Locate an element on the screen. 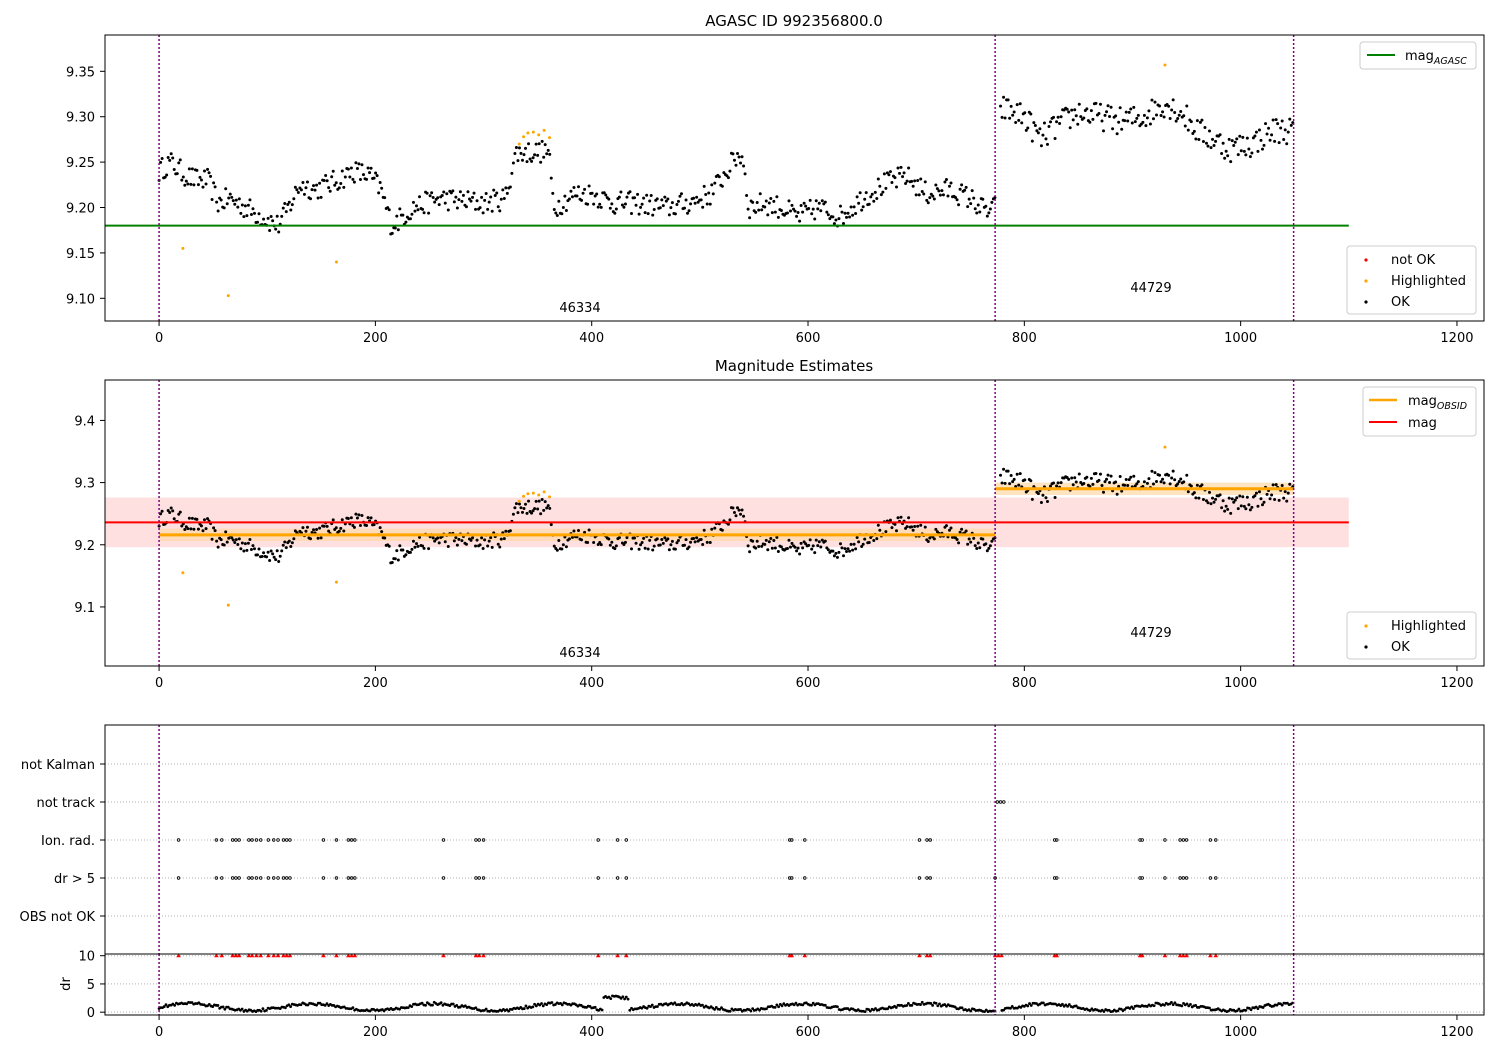 Image resolution: width=1500 pixels, height=1050 pixels. highlighted-point is located at coordinates (539, 495).